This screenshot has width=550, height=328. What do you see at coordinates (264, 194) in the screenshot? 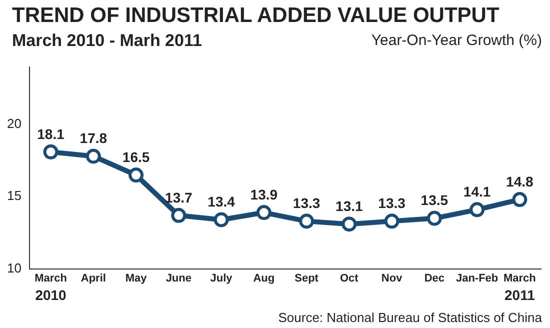
I see `data-label: 13.9` at bounding box center [264, 194].